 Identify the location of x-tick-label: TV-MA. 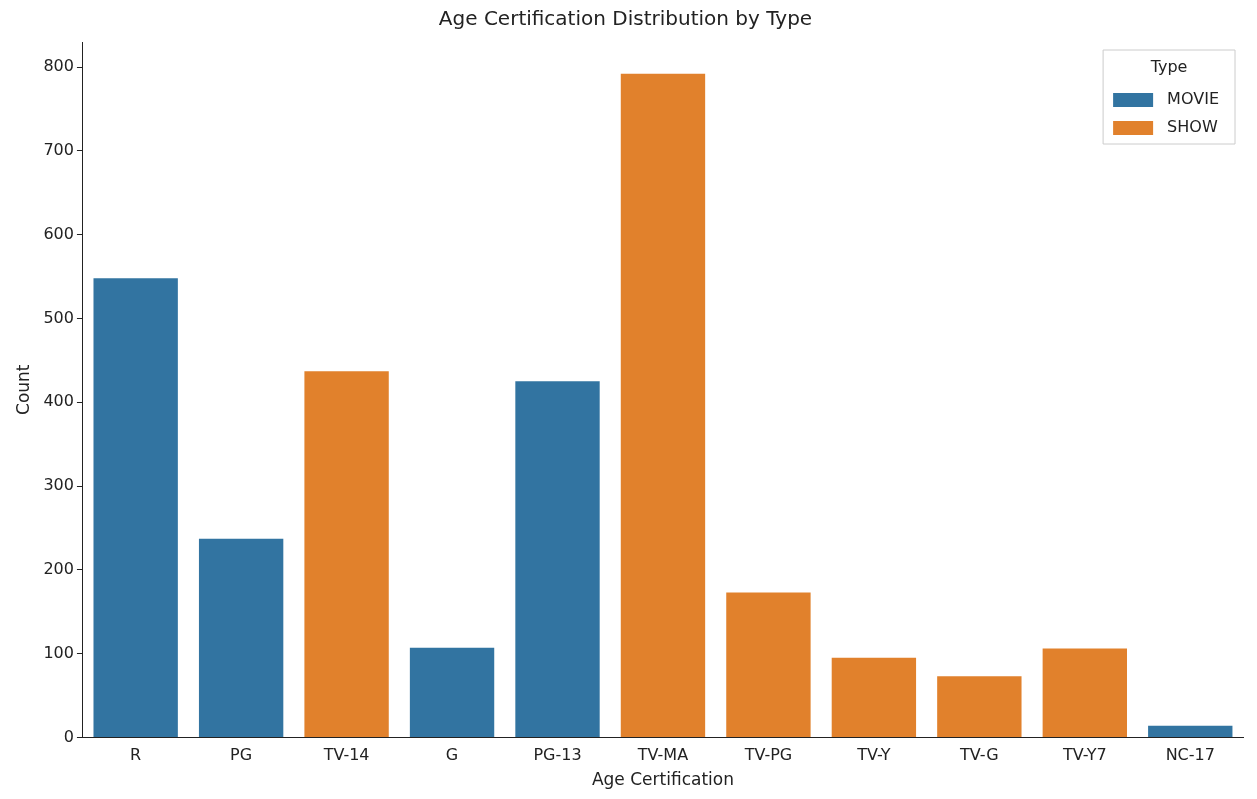
(662, 755).